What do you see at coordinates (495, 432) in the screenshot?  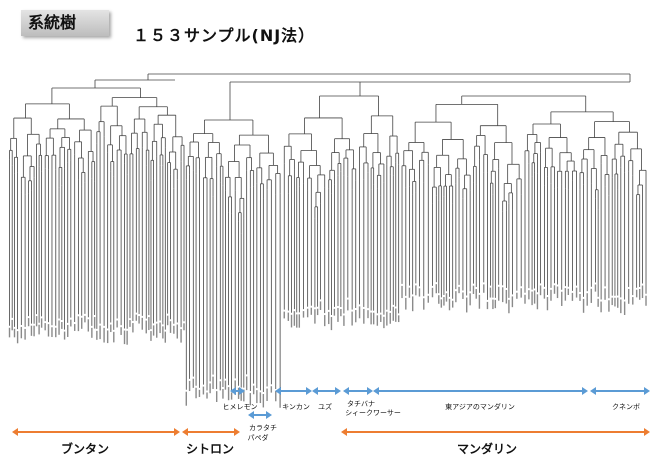 I see `mandarin-range-arrow` at bounding box center [495, 432].